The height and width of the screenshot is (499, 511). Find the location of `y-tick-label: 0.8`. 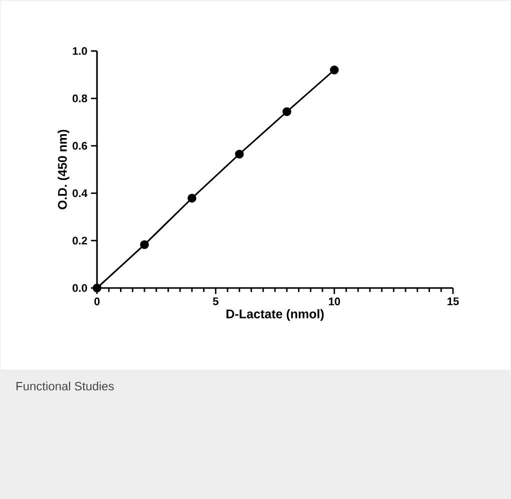

y-tick-label: 0.8 is located at coordinates (80, 98).